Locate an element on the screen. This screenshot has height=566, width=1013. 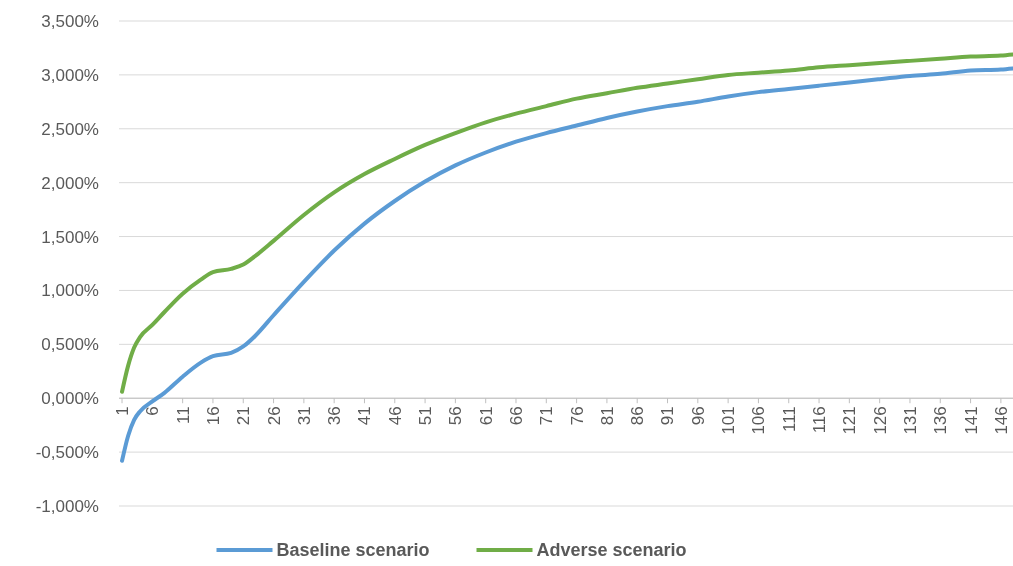
y-tick-label: 1,000% is located at coordinates (70, 291).